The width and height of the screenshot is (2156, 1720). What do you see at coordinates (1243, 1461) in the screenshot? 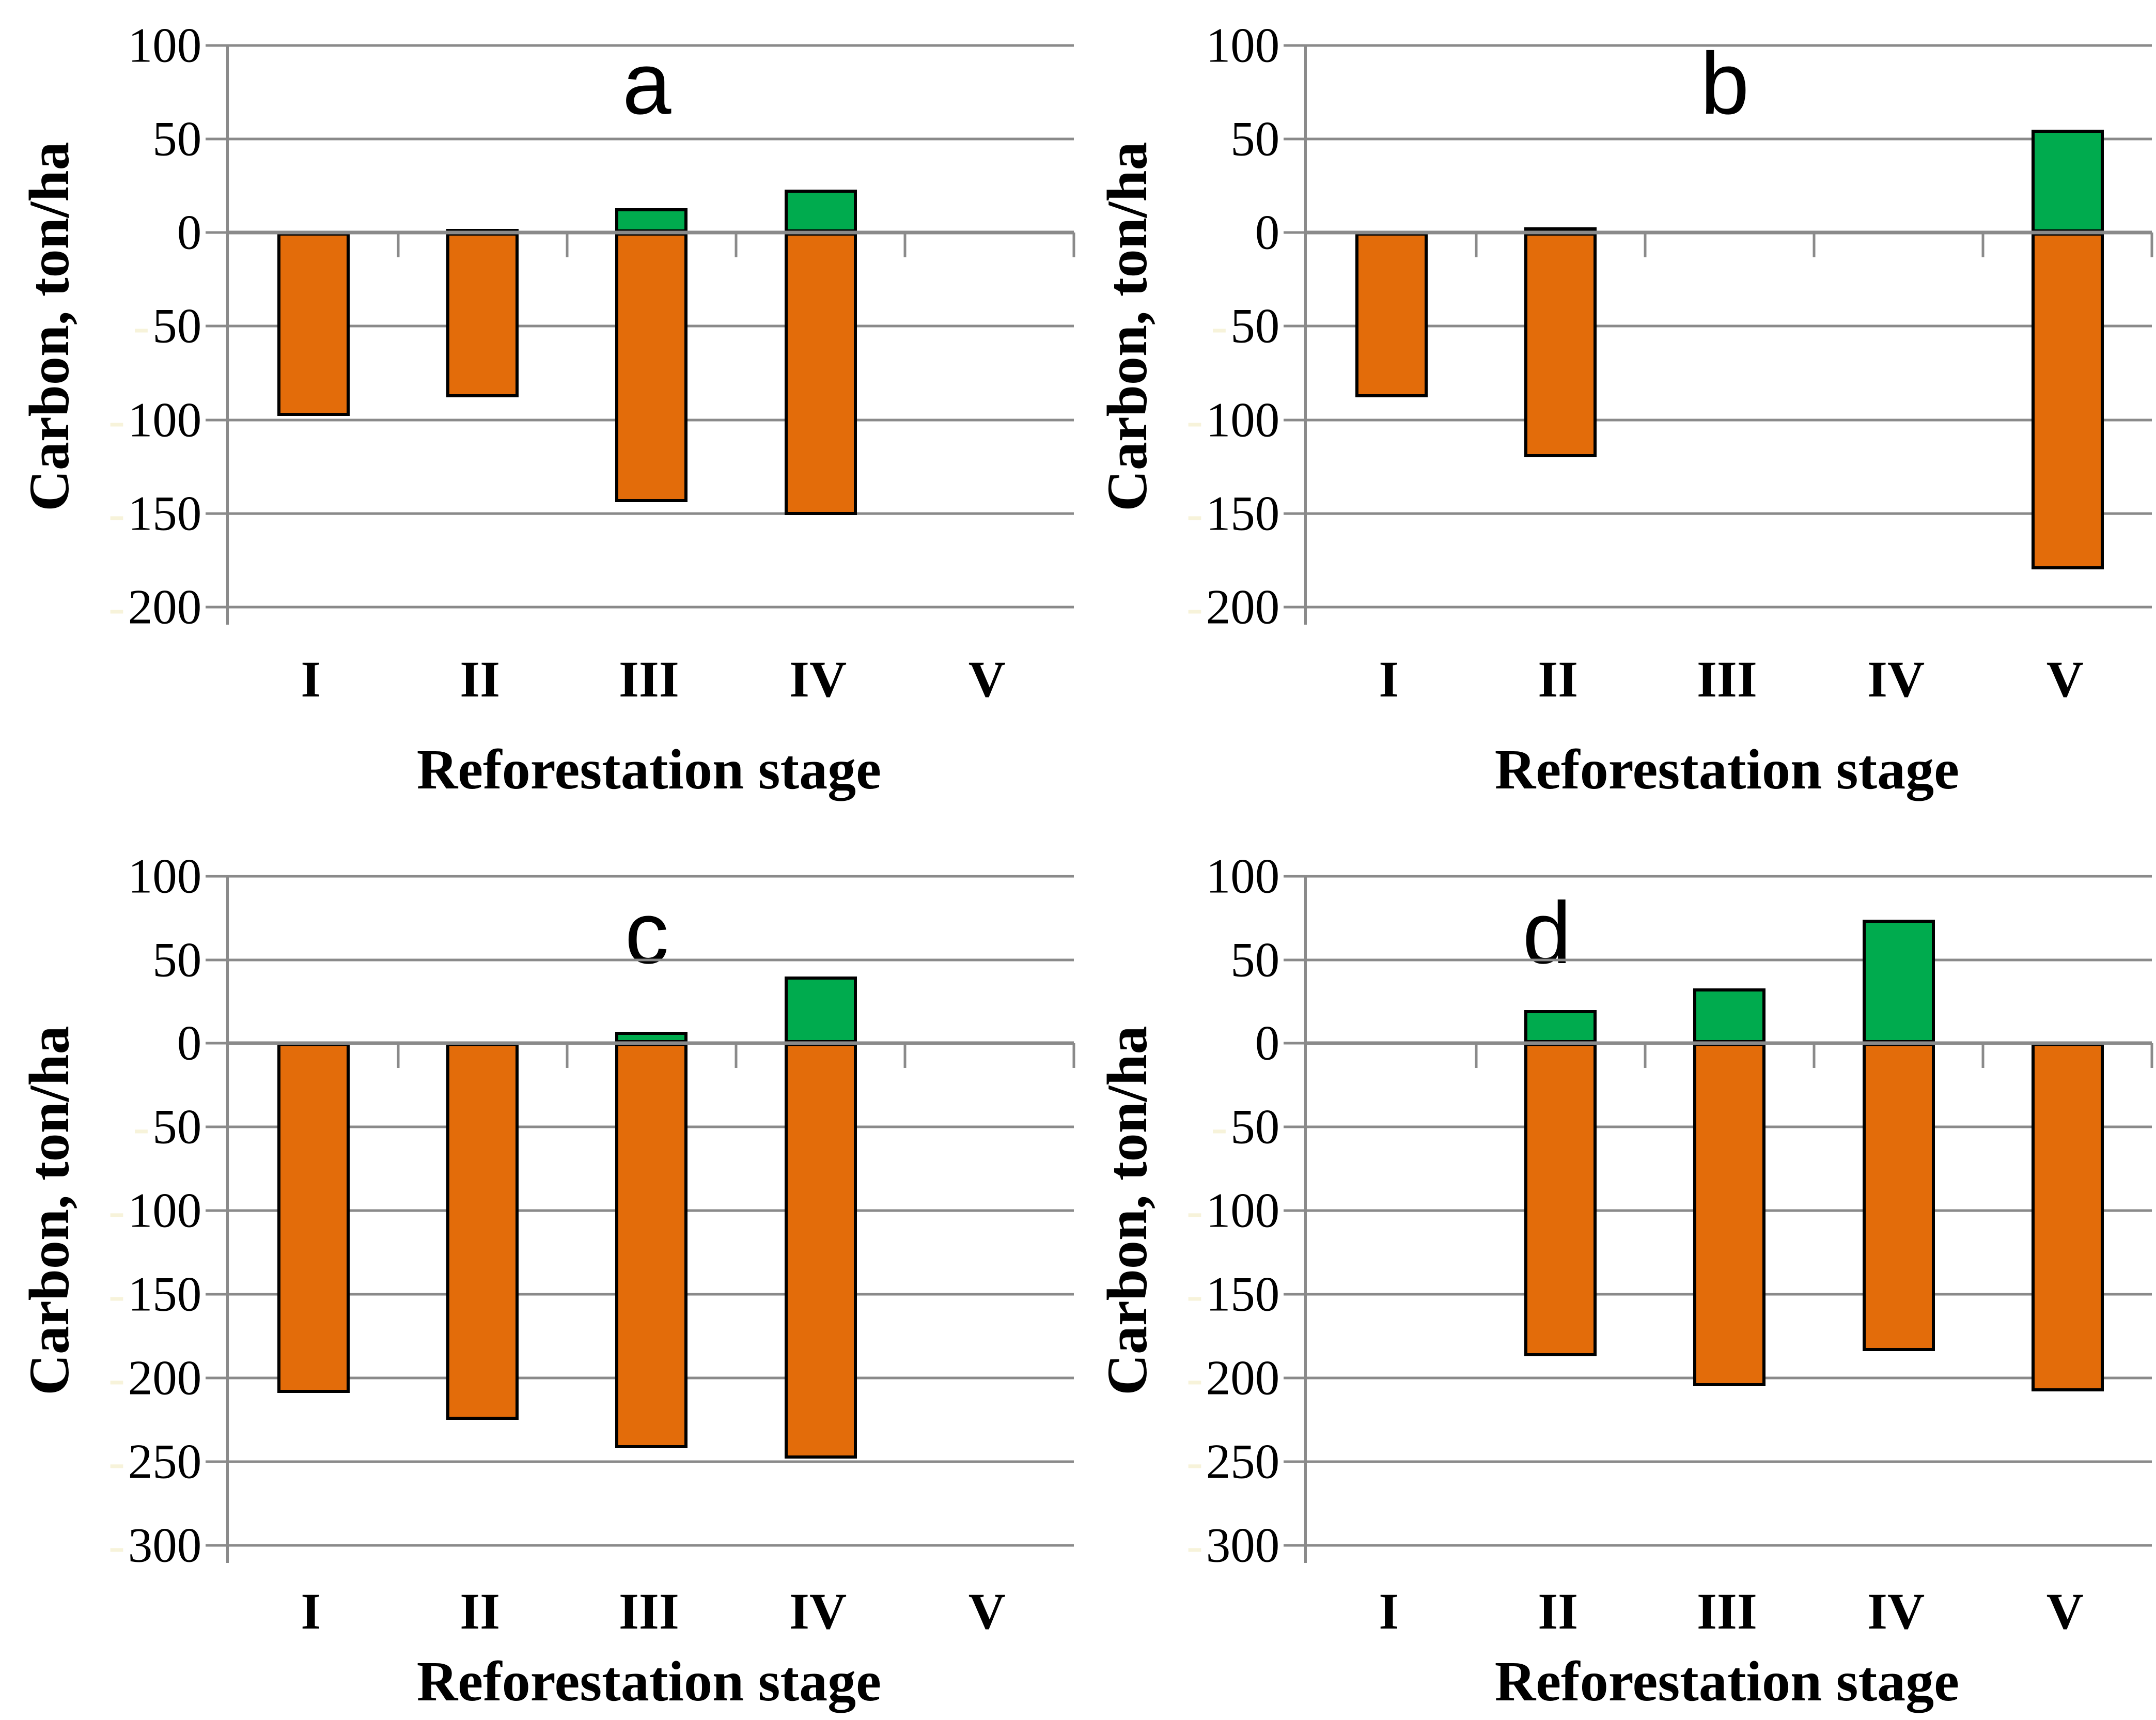
I see `y-tick-value: 250` at bounding box center [1243, 1461].